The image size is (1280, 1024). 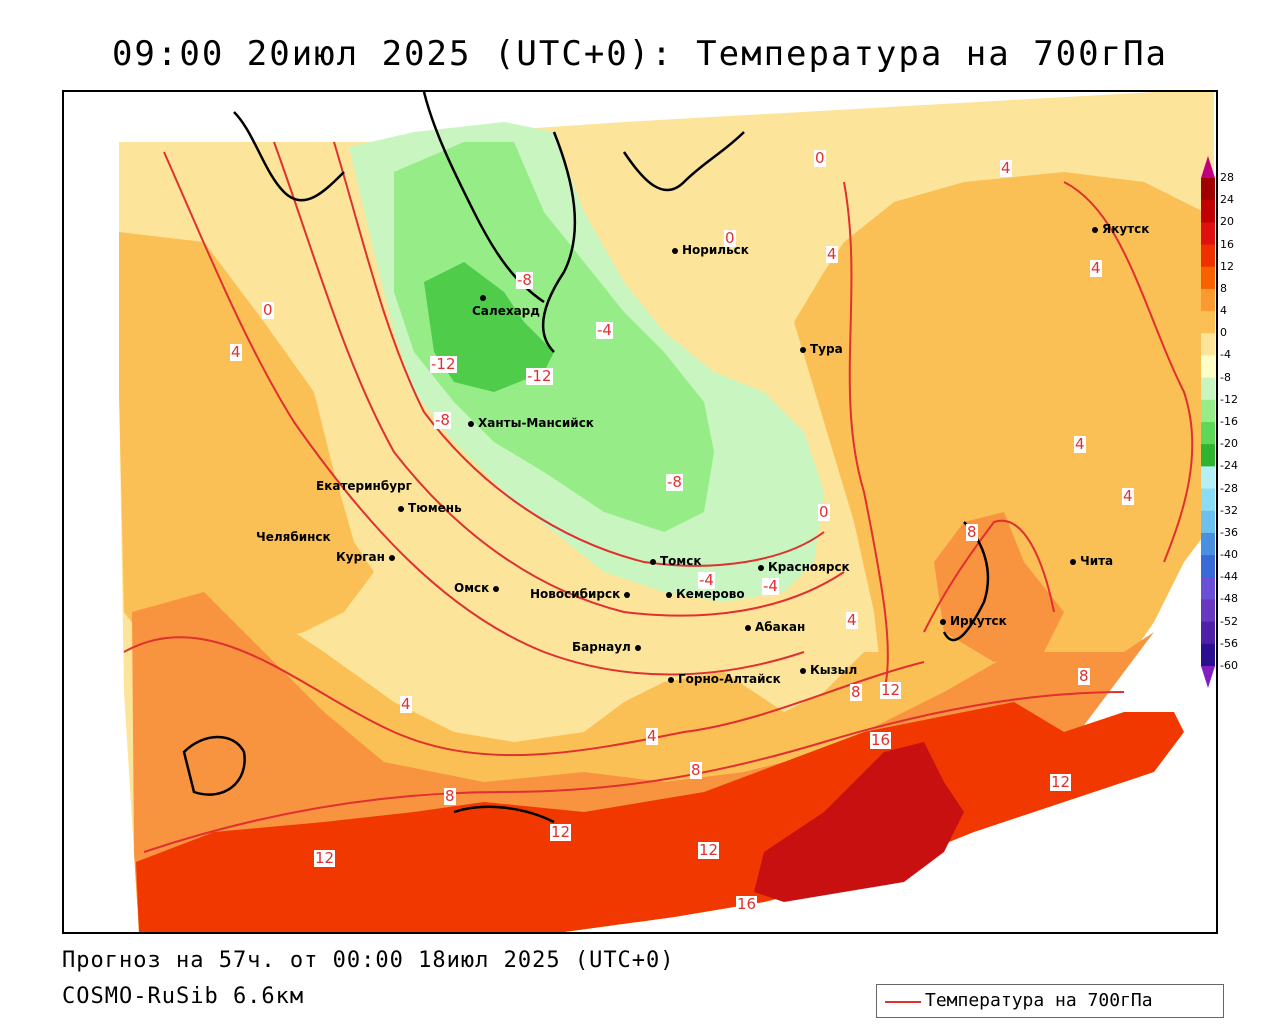 I want to click on colorbar-tick-label: -4, so click(x=1225, y=355).